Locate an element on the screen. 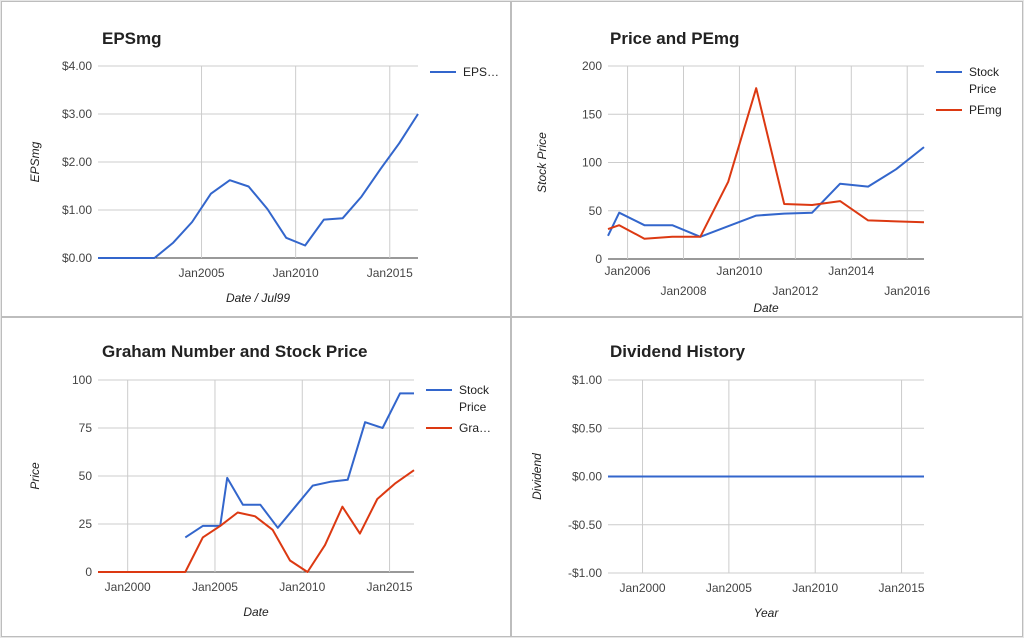  chart-title: Dividend History is located at coordinates (678, 351).